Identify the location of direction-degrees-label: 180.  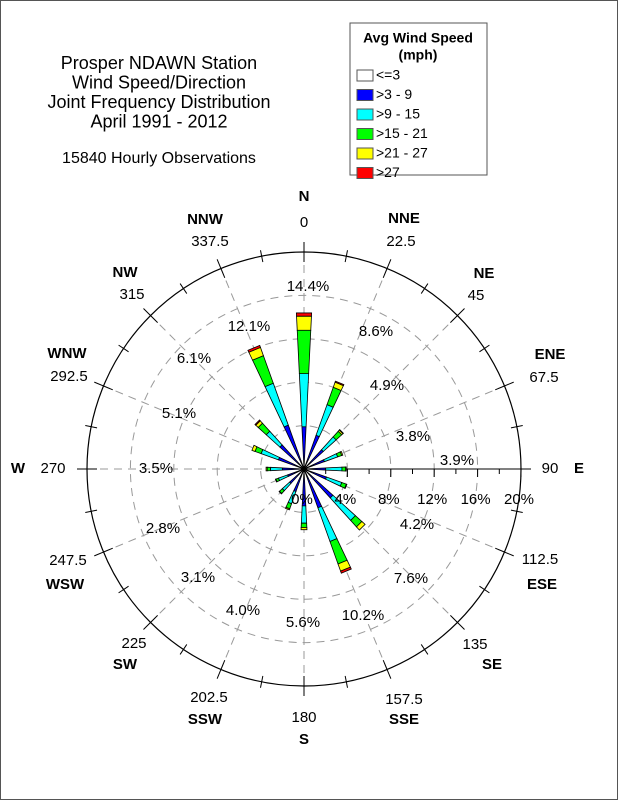
(303, 717).